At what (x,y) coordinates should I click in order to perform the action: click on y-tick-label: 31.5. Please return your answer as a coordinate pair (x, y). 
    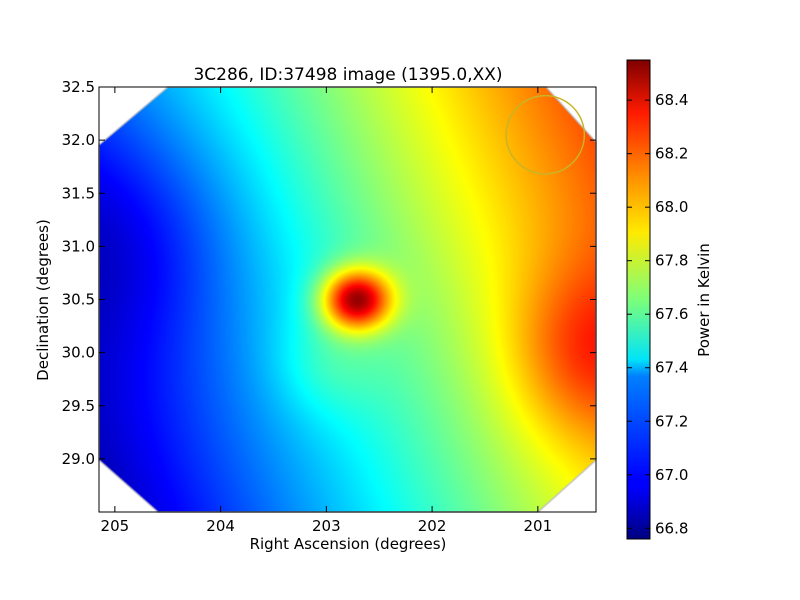
    Looking at the image, I should click on (78, 193).